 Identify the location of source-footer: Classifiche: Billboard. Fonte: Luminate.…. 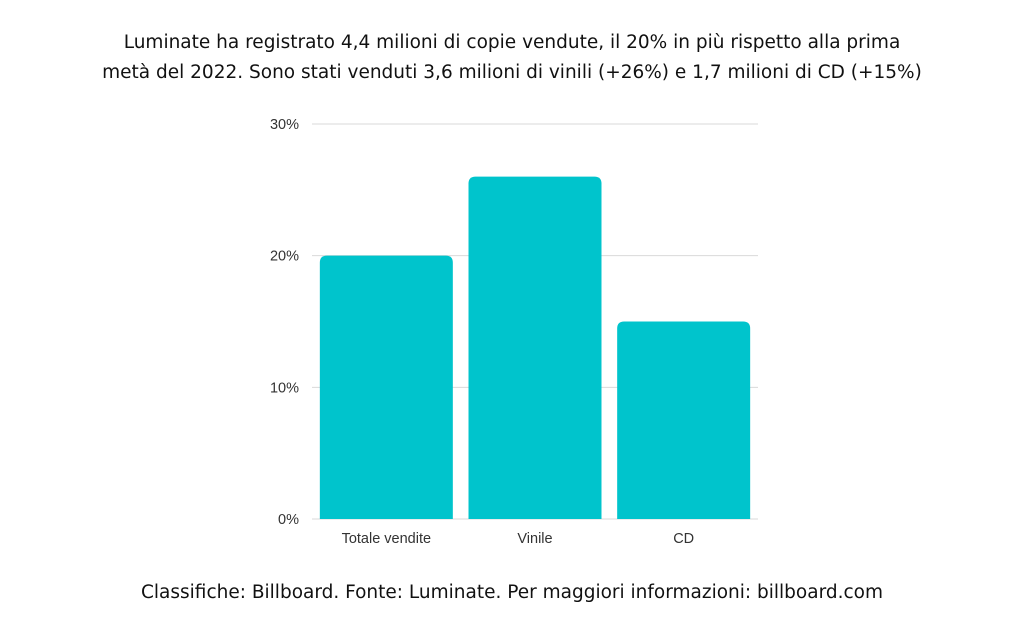
(511, 592).